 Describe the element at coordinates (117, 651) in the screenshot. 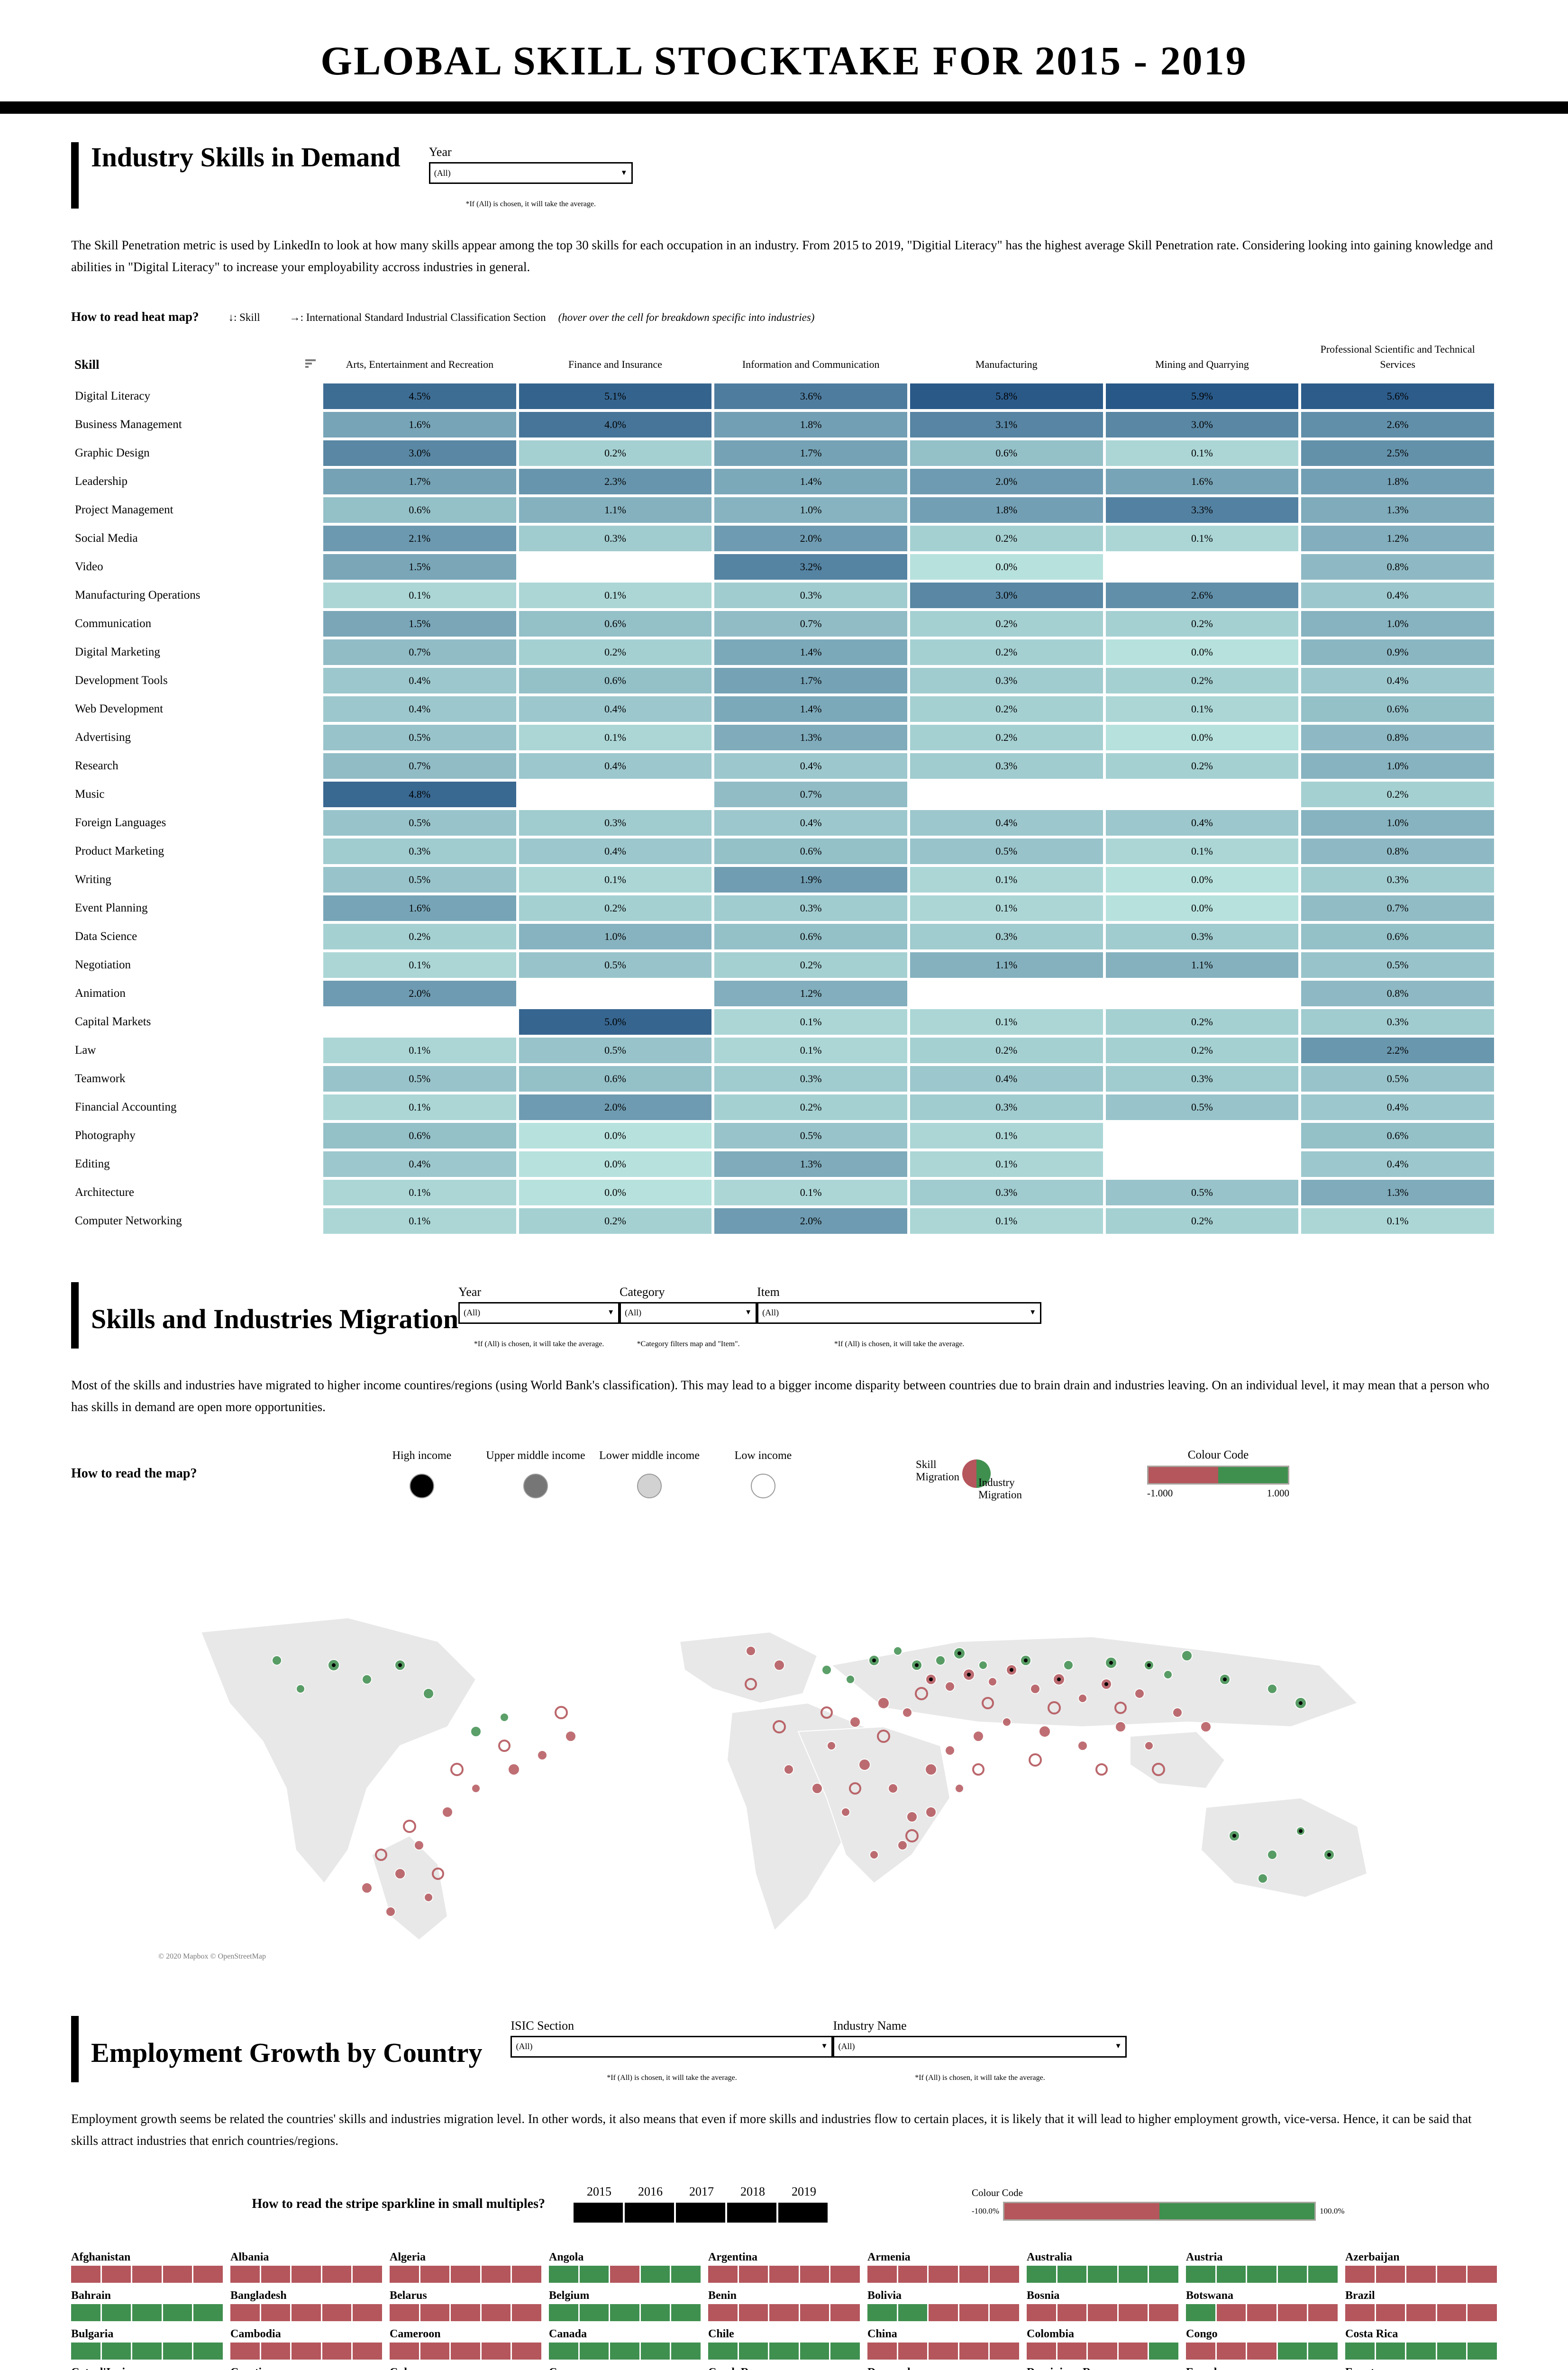

I see `heatmap-row-label: Digital Marketing` at that location.